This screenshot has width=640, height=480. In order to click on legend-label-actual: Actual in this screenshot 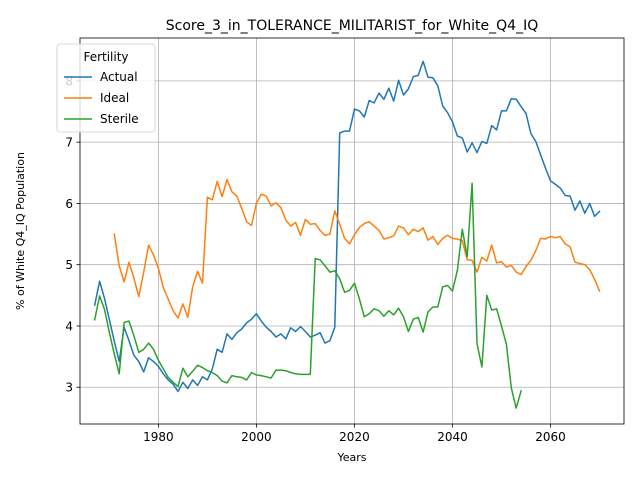, I will do `click(119, 77)`.